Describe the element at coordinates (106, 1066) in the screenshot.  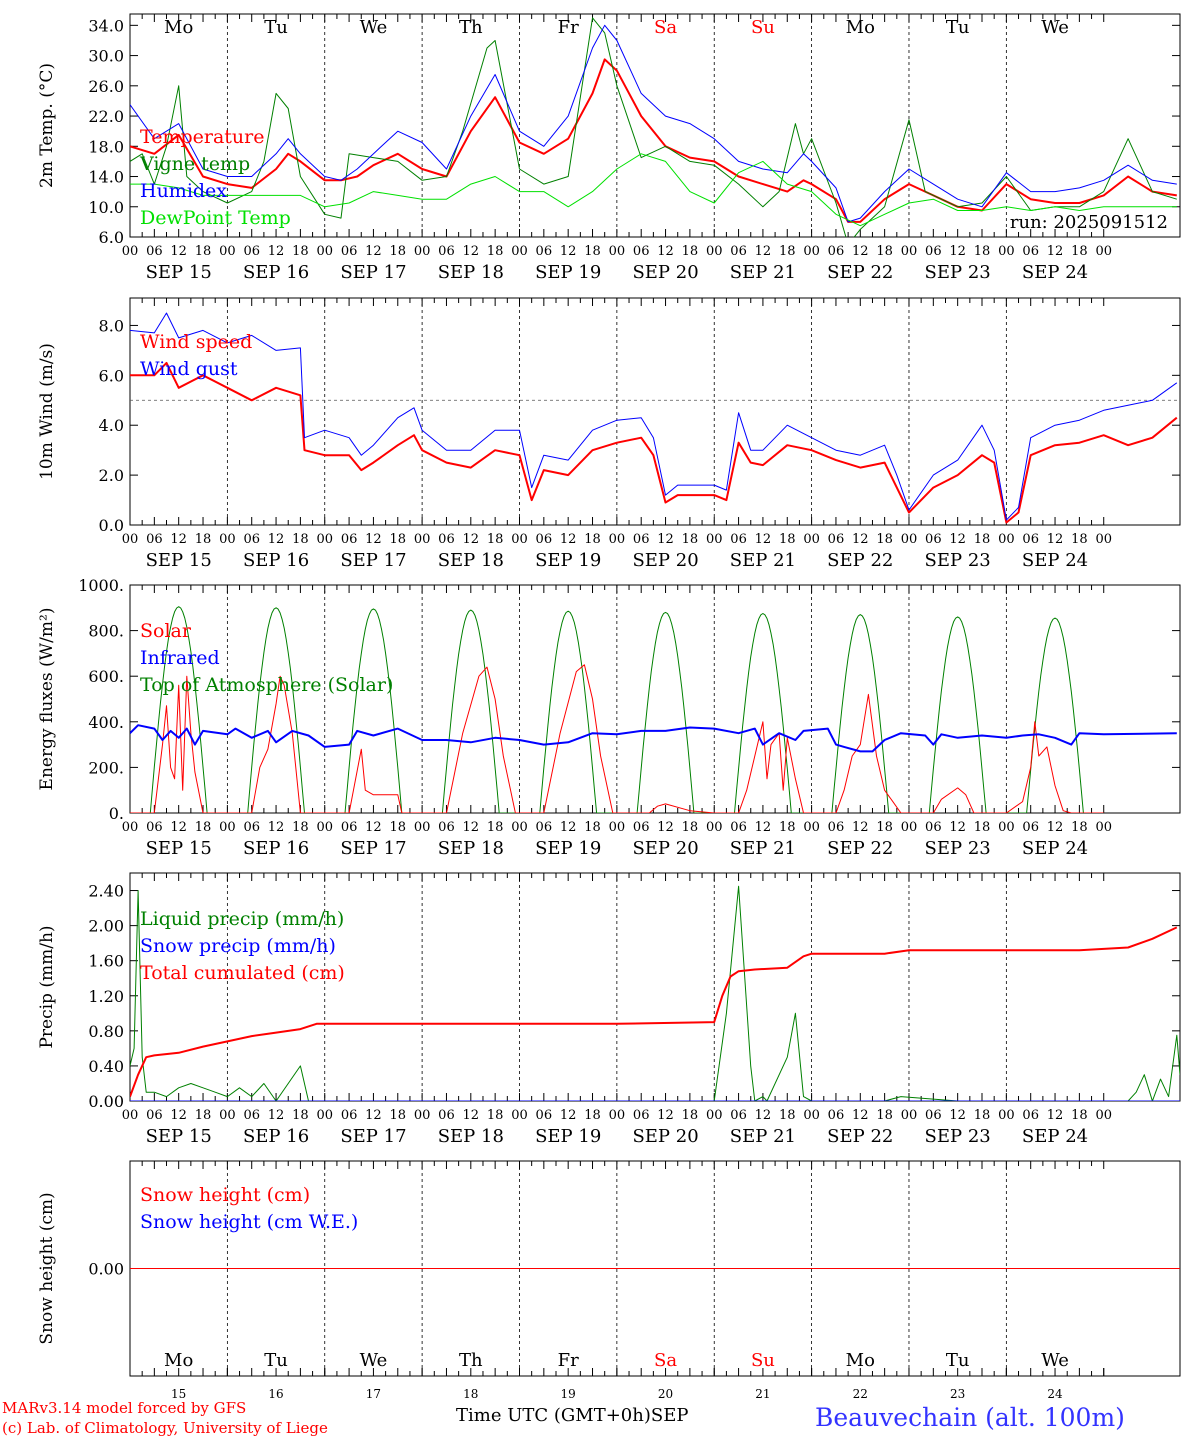
I see `y-tick-label: 0.40` at that location.